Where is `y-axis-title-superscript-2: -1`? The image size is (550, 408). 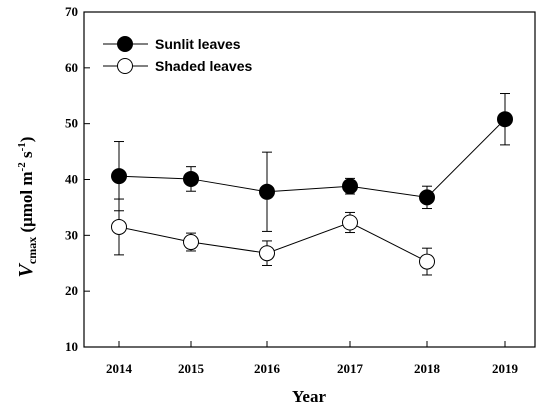
y-axis-title-superscript-2: -1 is located at coordinates (22, 146).